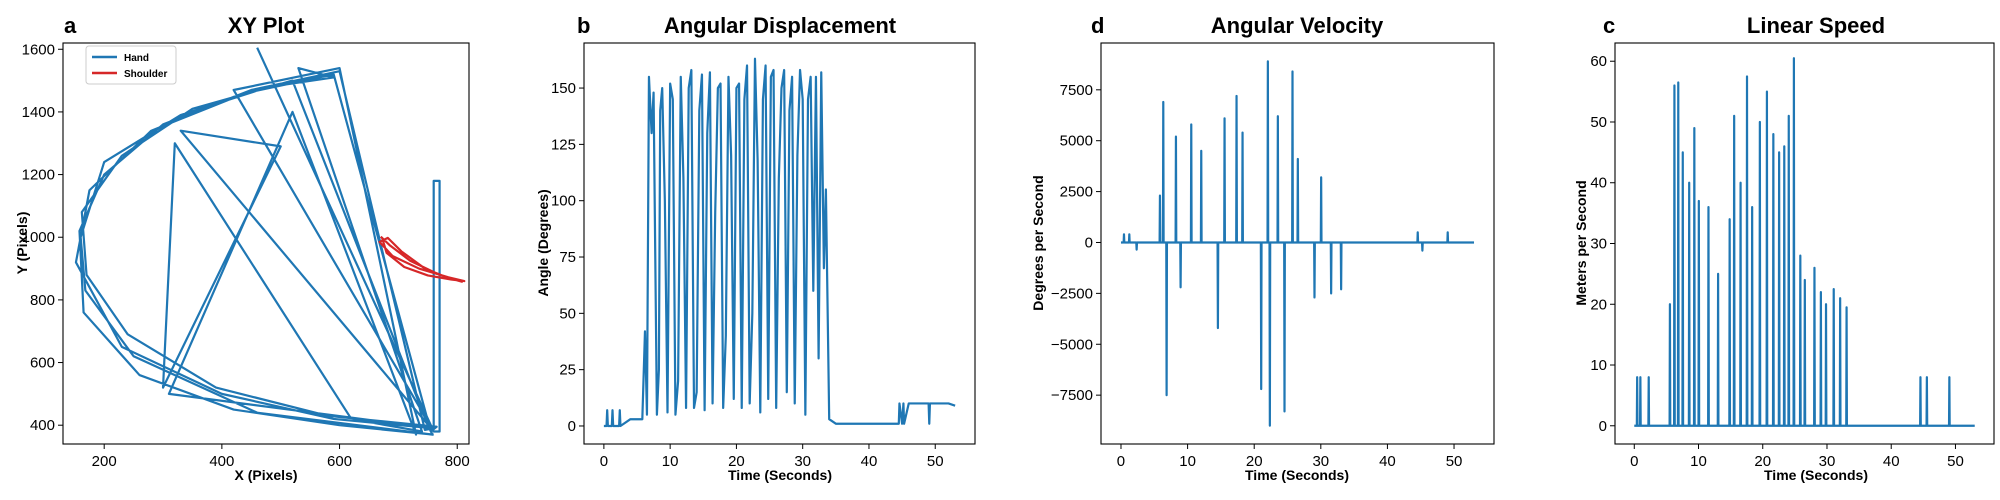 This screenshot has height=500, width=2000. I want to click on y-tick-label: 10, so click(1598, 365).